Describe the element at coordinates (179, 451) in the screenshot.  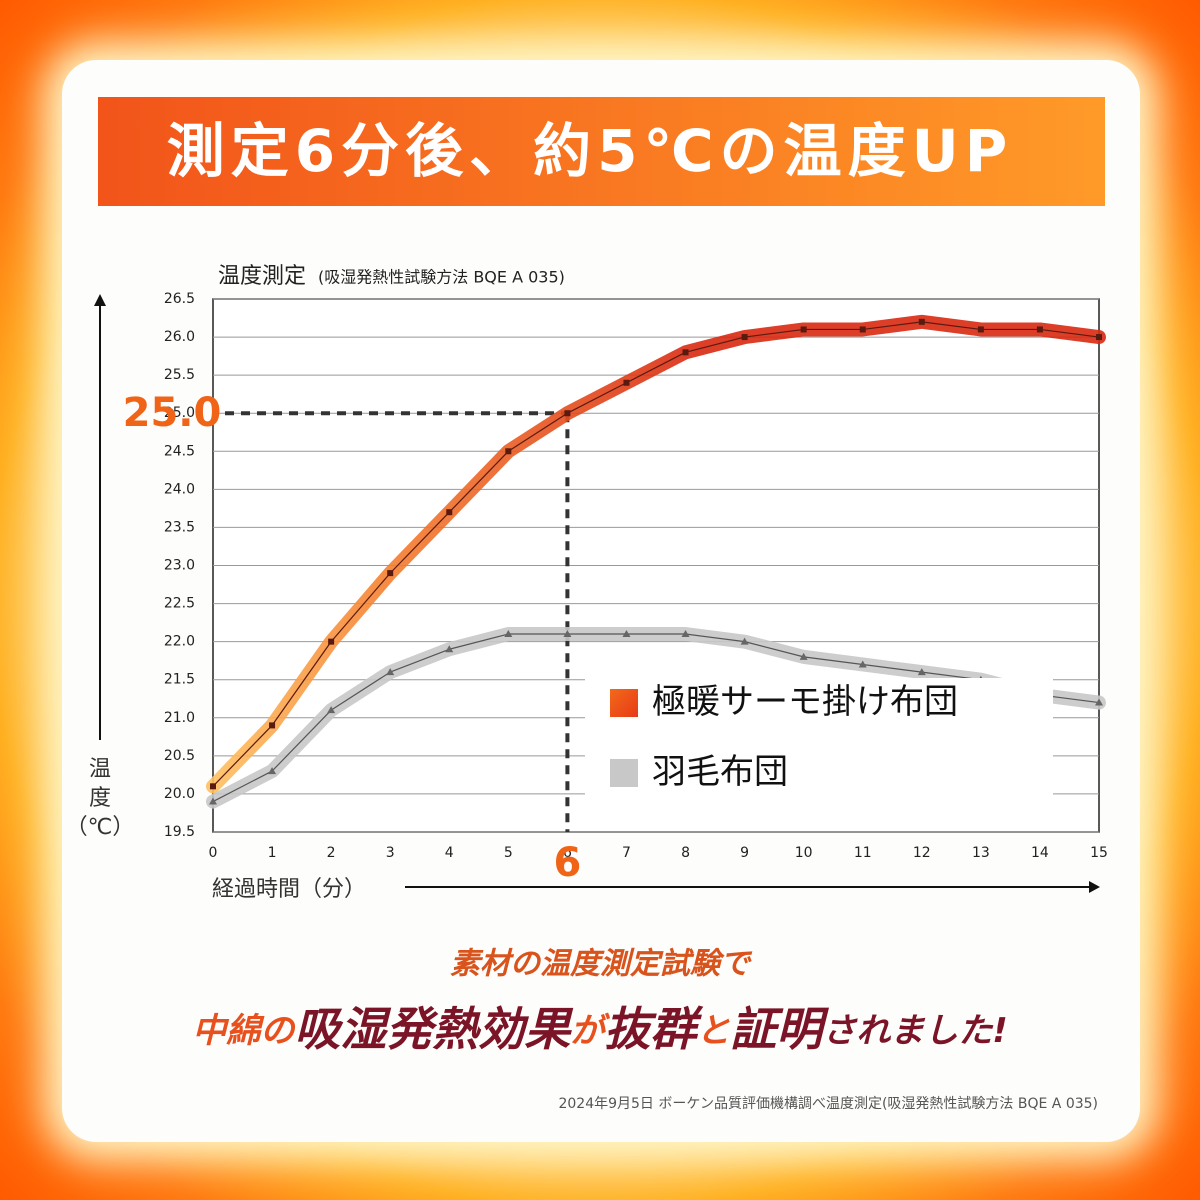
I see `y-tick-label: 24.5` at that location.